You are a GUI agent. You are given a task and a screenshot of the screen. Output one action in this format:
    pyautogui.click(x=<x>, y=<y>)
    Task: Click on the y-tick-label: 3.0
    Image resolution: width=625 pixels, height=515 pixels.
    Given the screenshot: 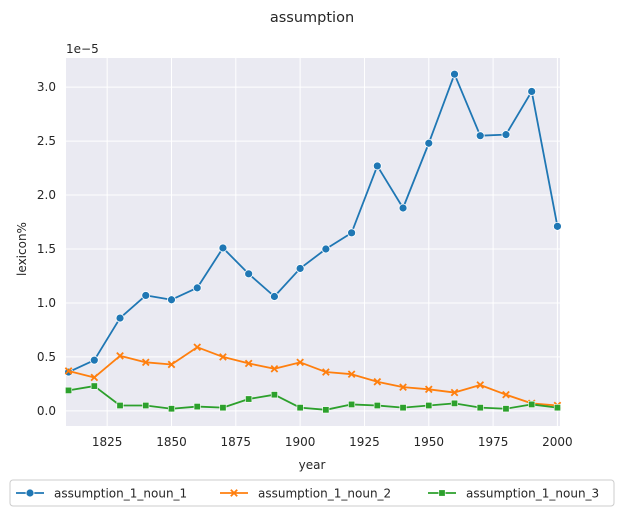 What is the action you would take?
    pyautogui.click(x=46, y=87)
    